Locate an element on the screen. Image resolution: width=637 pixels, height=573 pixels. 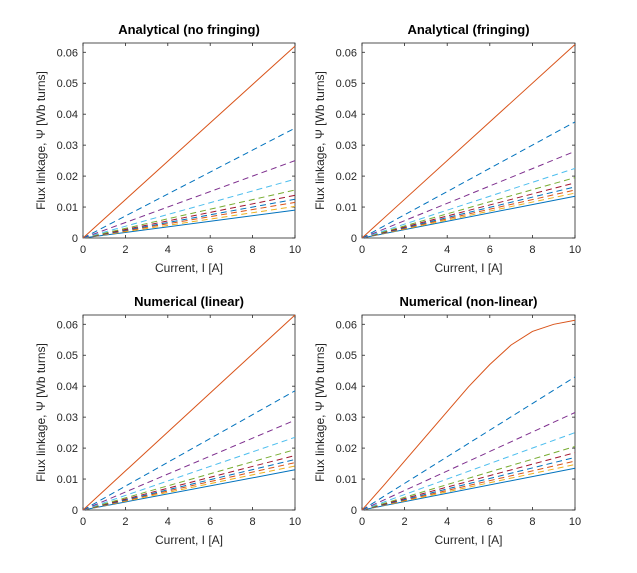
subplot-title: Analytical (fringing) is located at coordinates (468, 29).